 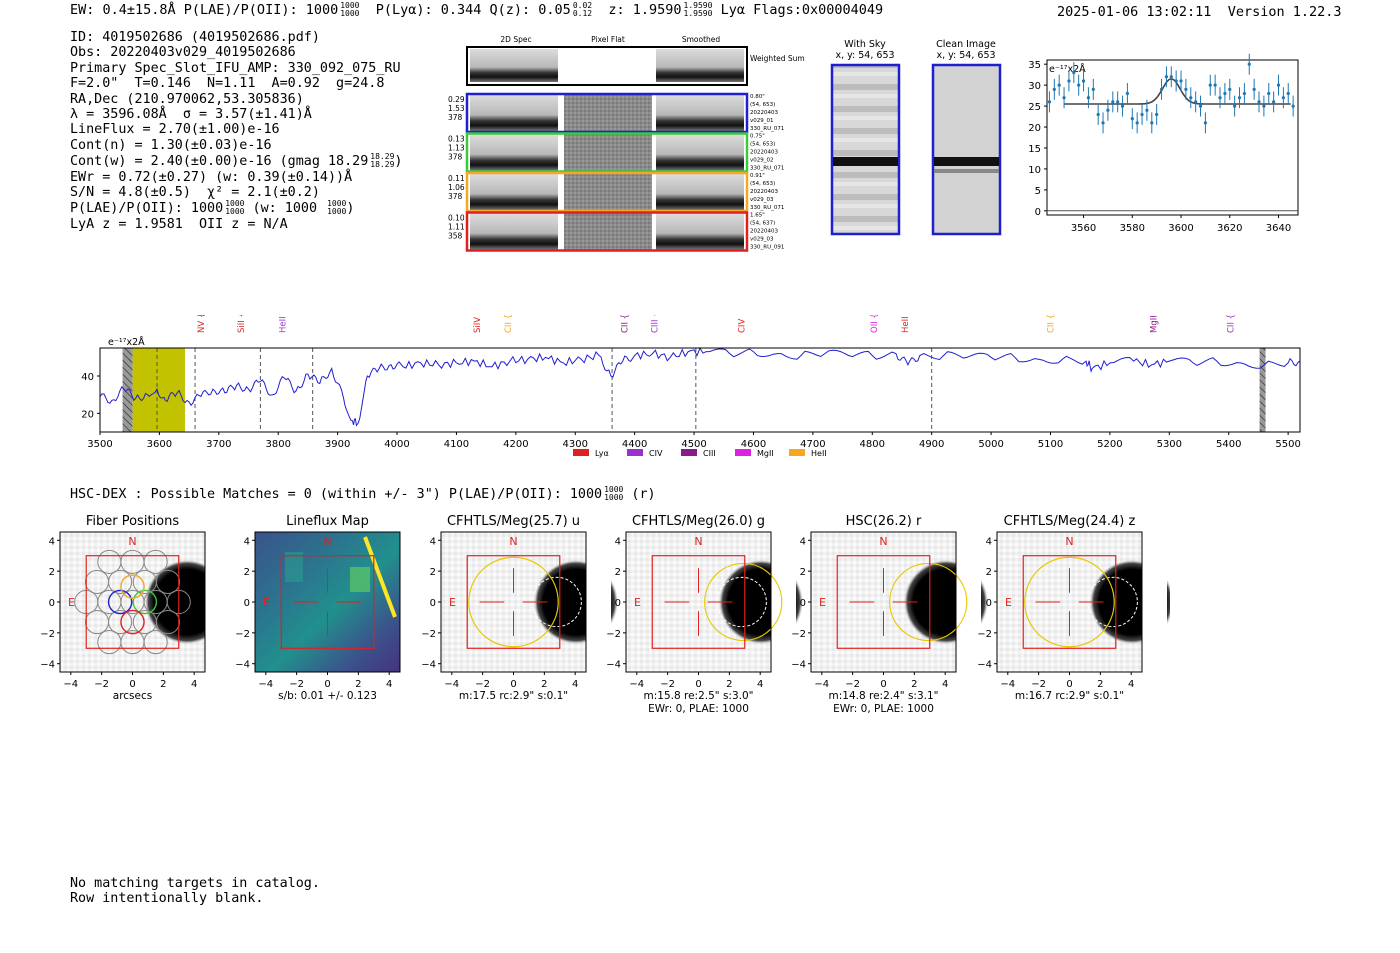 What do you see at coordinates (396, 444) in the screenshot?
I see `x-tick-label: 4000` at bounding box center [396, 444].